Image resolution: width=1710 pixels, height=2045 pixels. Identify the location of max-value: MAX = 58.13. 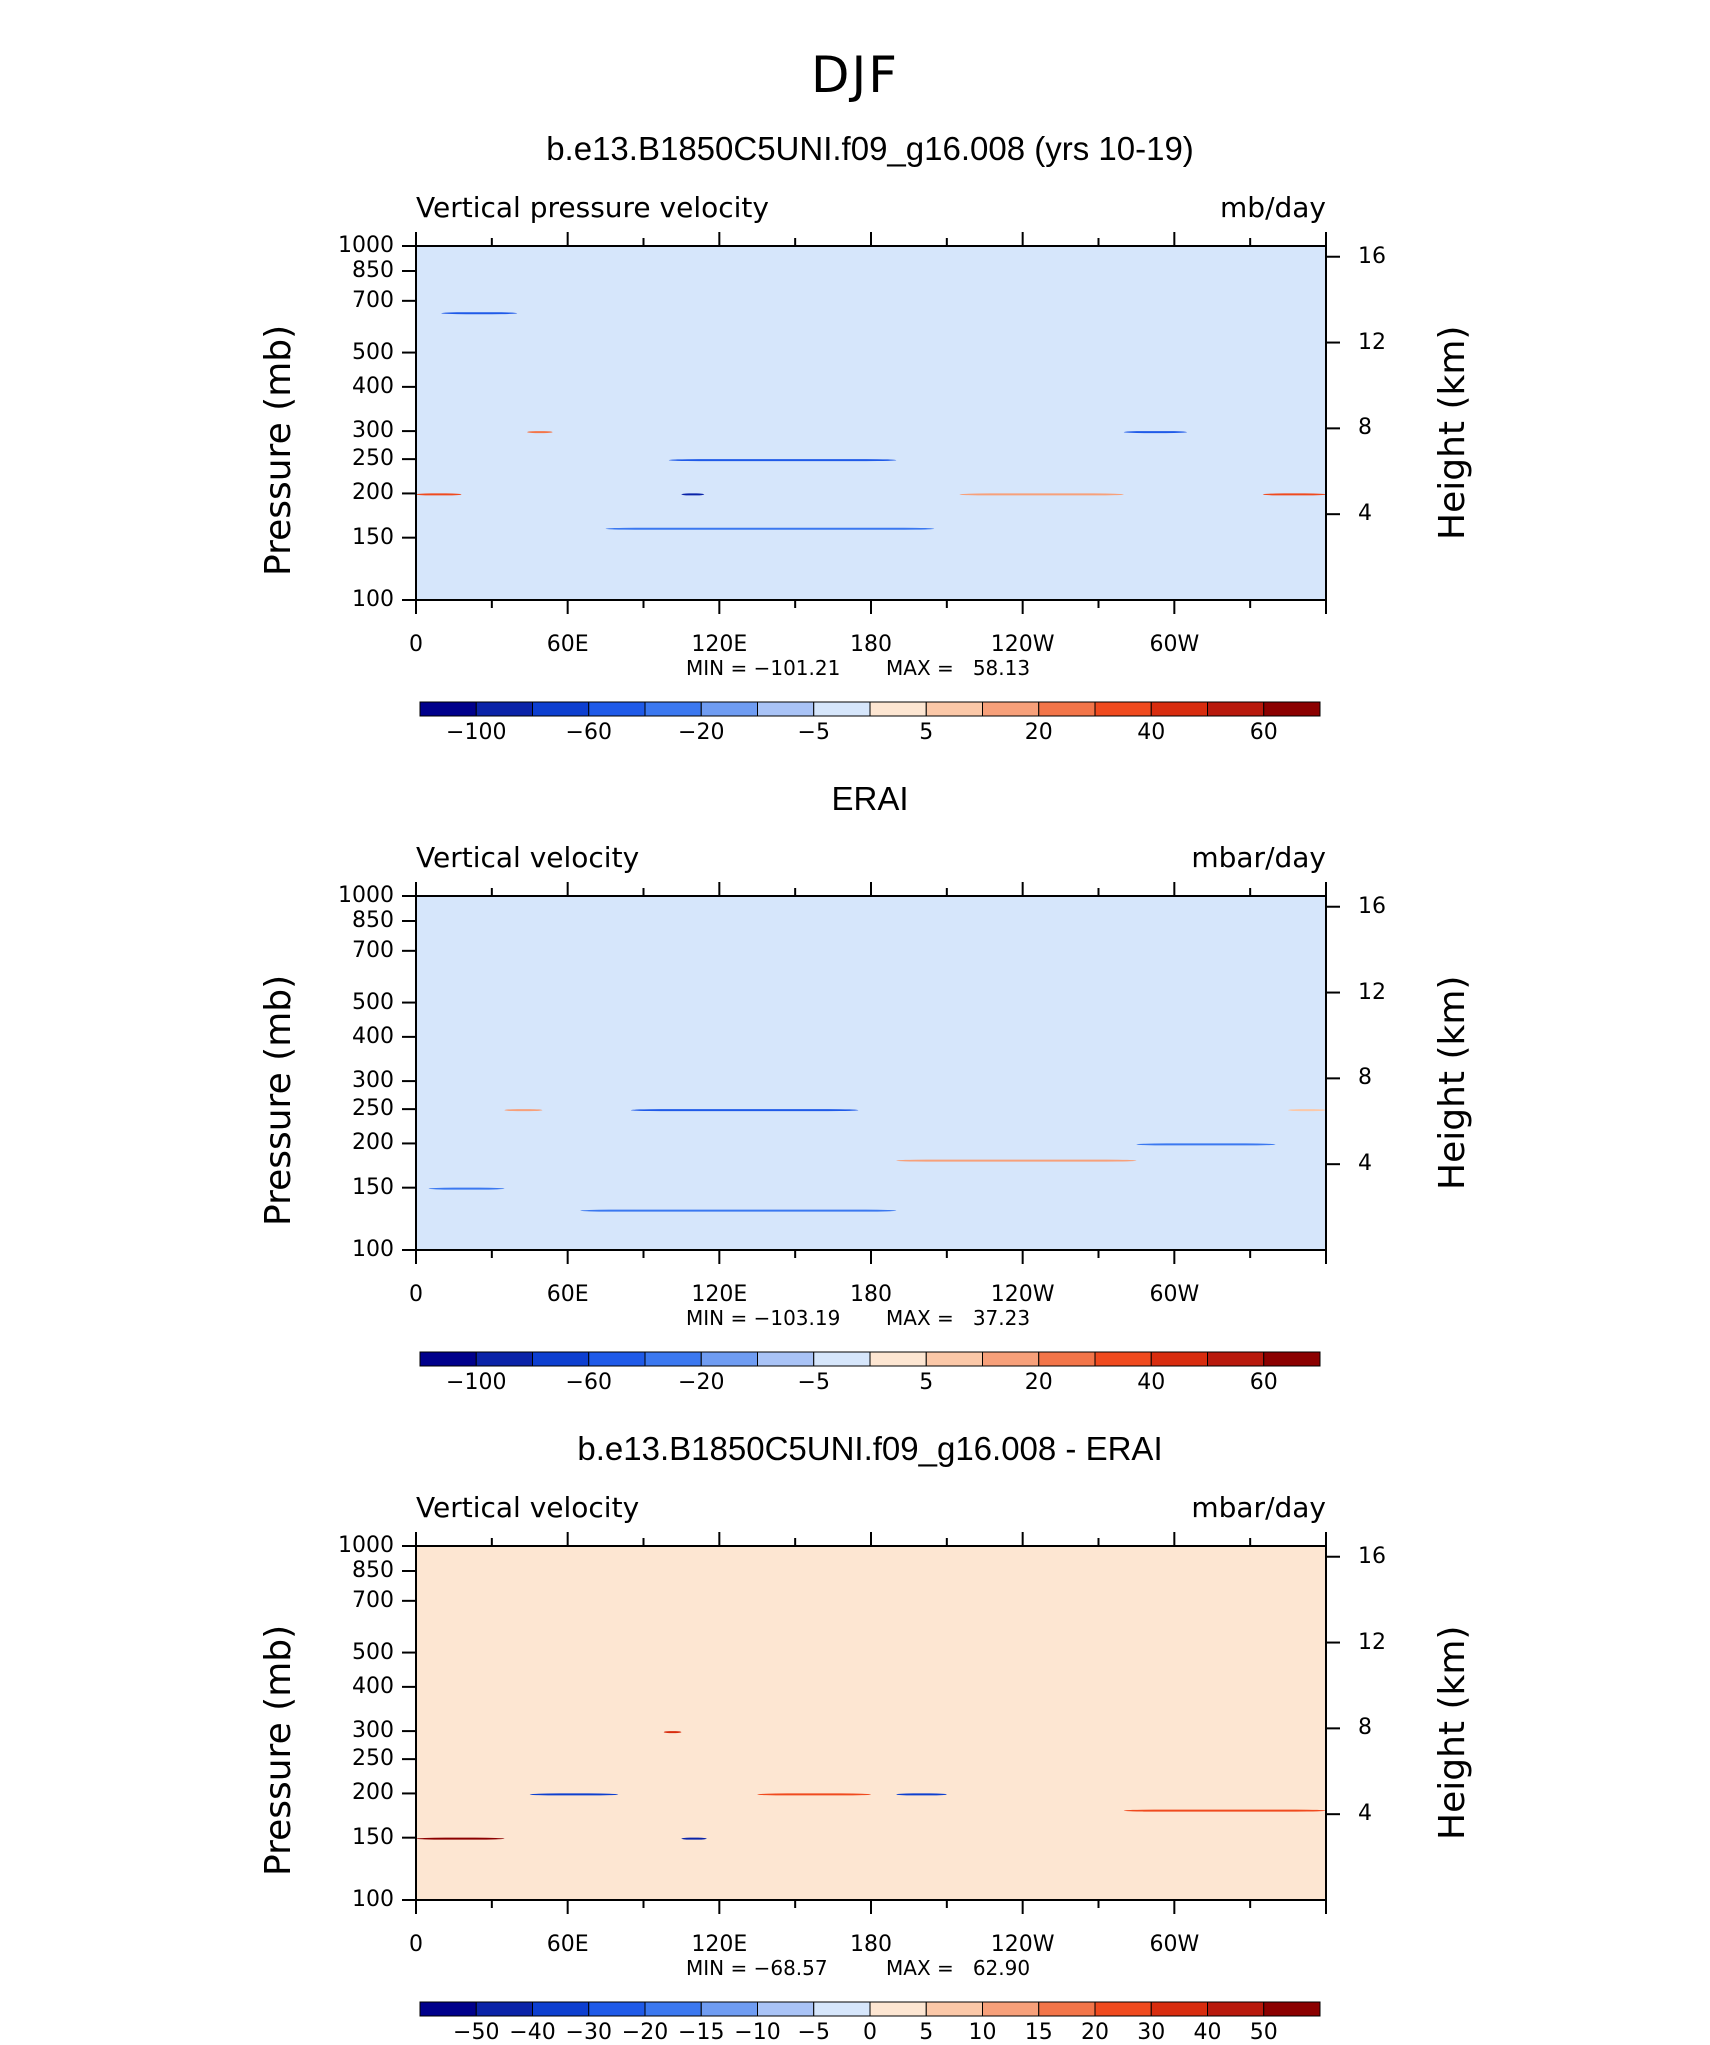
(958, 668).